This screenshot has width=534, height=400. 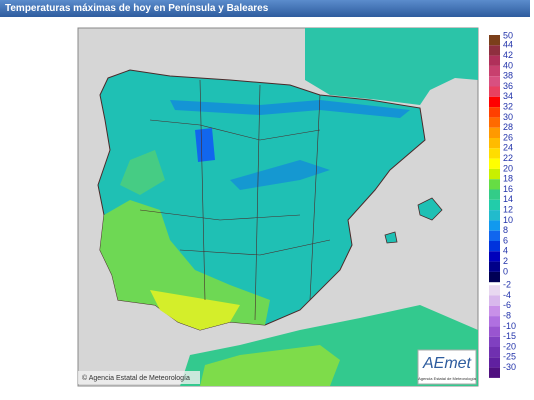 What do you see at coordinates (509, 336) in the screenshot?
I see `legend-label: -15` at bounding box center [509, 336].